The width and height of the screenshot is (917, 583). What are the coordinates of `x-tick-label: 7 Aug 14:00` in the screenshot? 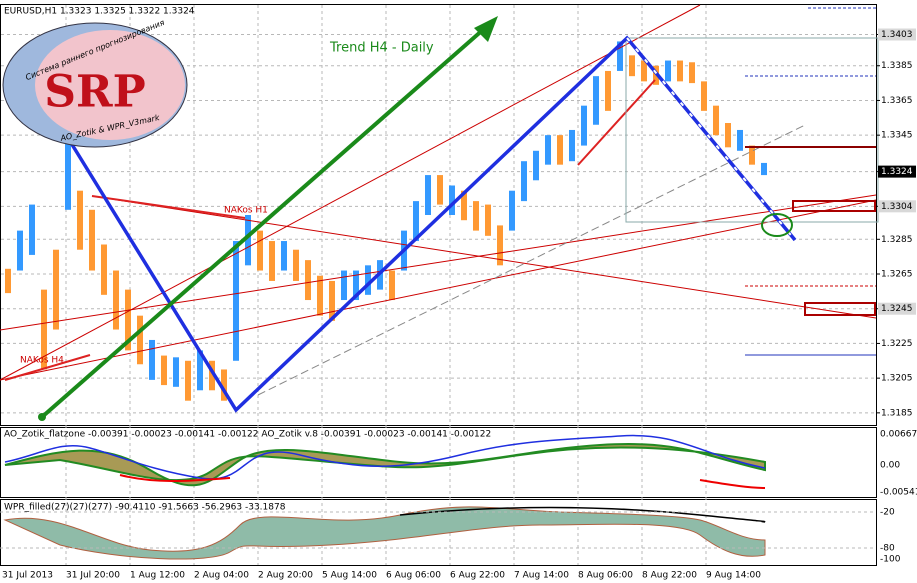 It's located at (541, 576).